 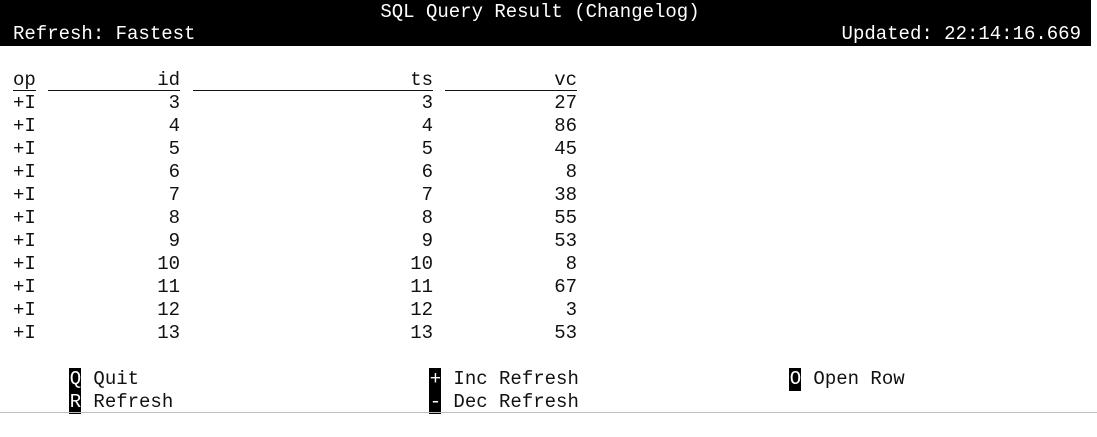 What do you see at coordinates (427, 172) in the screenshot?
I see `ts-cell: 6` at bounding box center [427, 172].